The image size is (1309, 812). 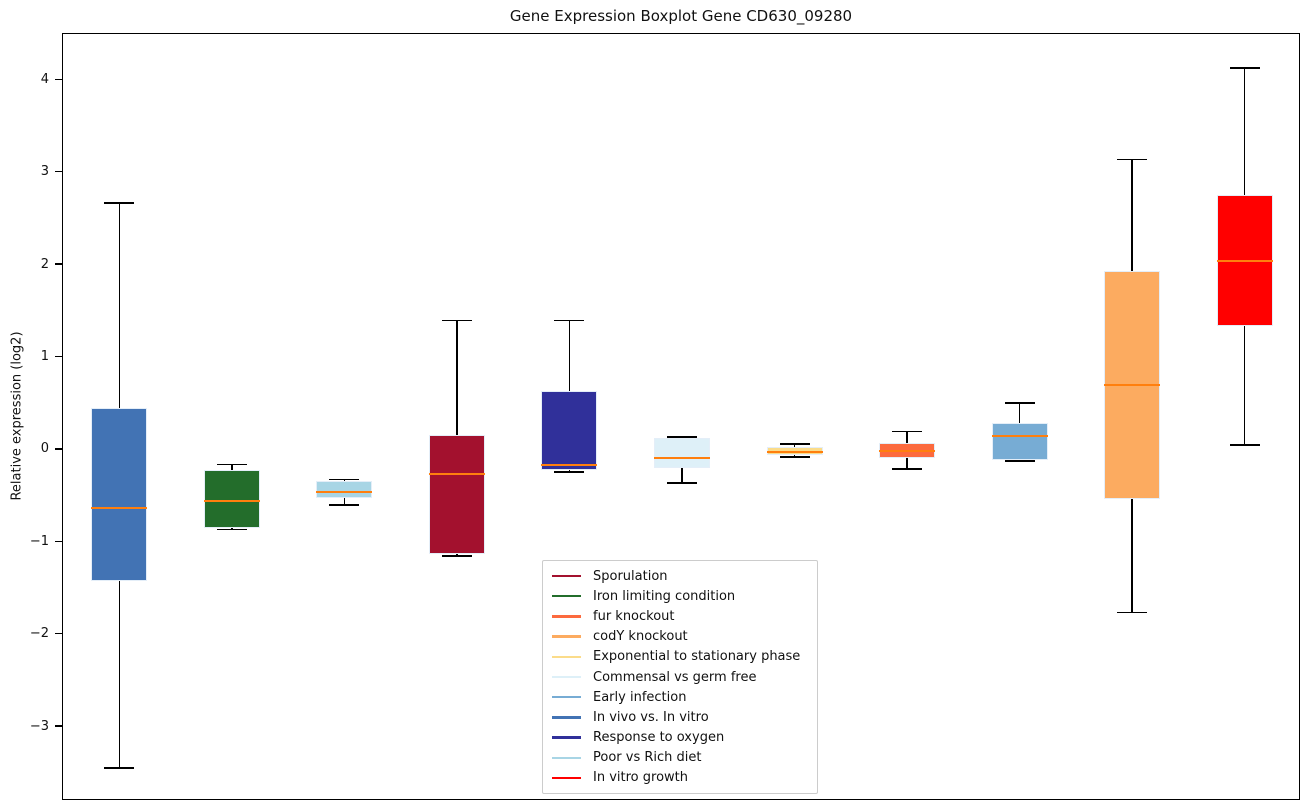 I want to click on y-tick-label: 1, so click(x=44, y=356).